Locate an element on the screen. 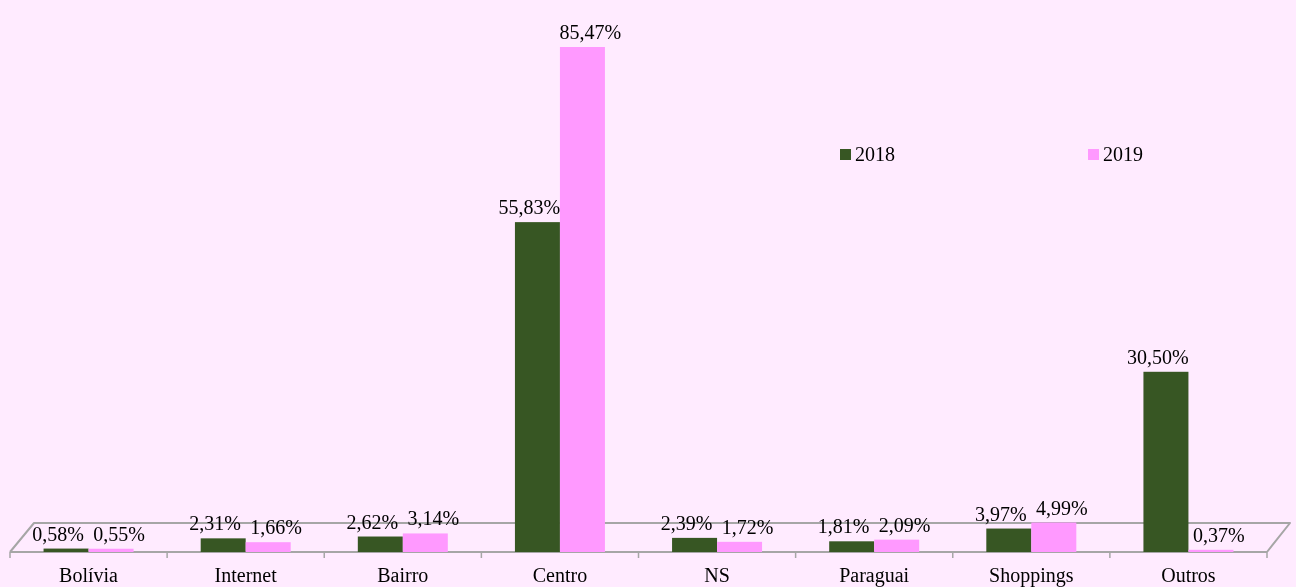 The height and width of the screenshot is (587, 1296). data-label: 85,47% is located at coordinates (590, 32).